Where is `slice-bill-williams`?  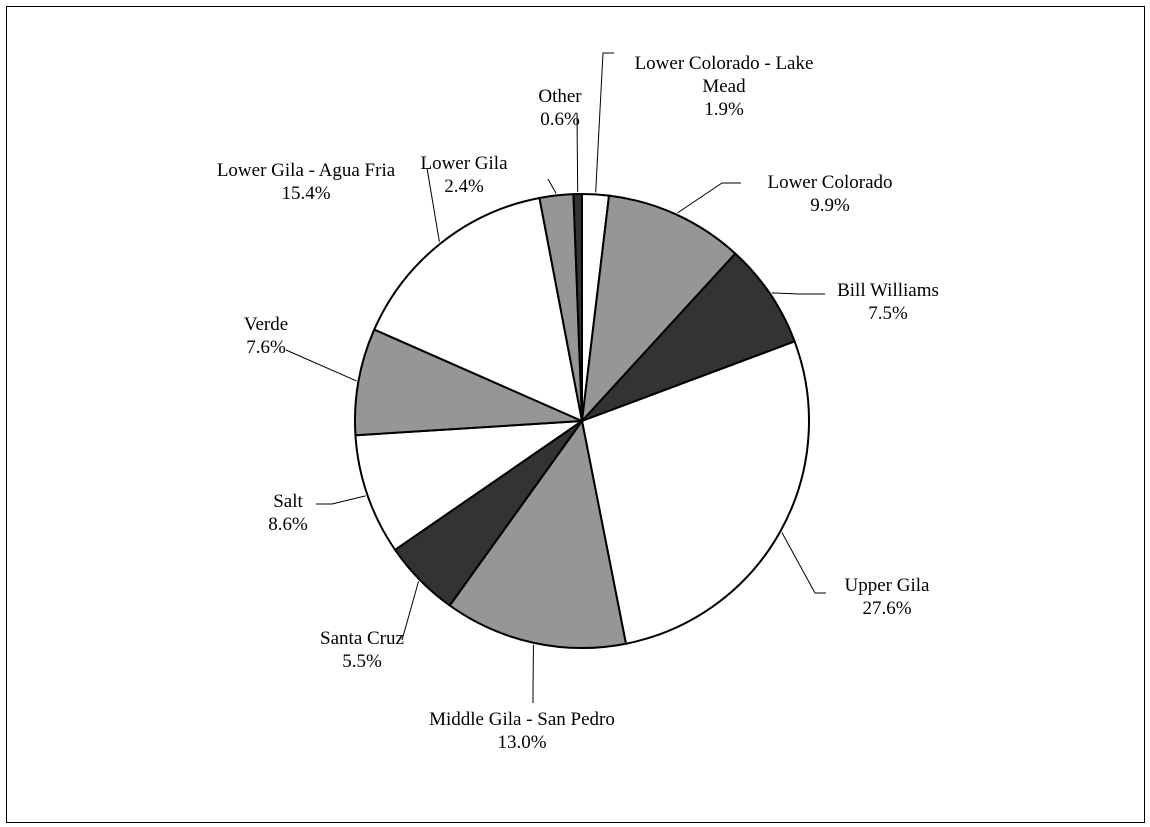 slice-bill-williams is located at coordinates (688, 337).